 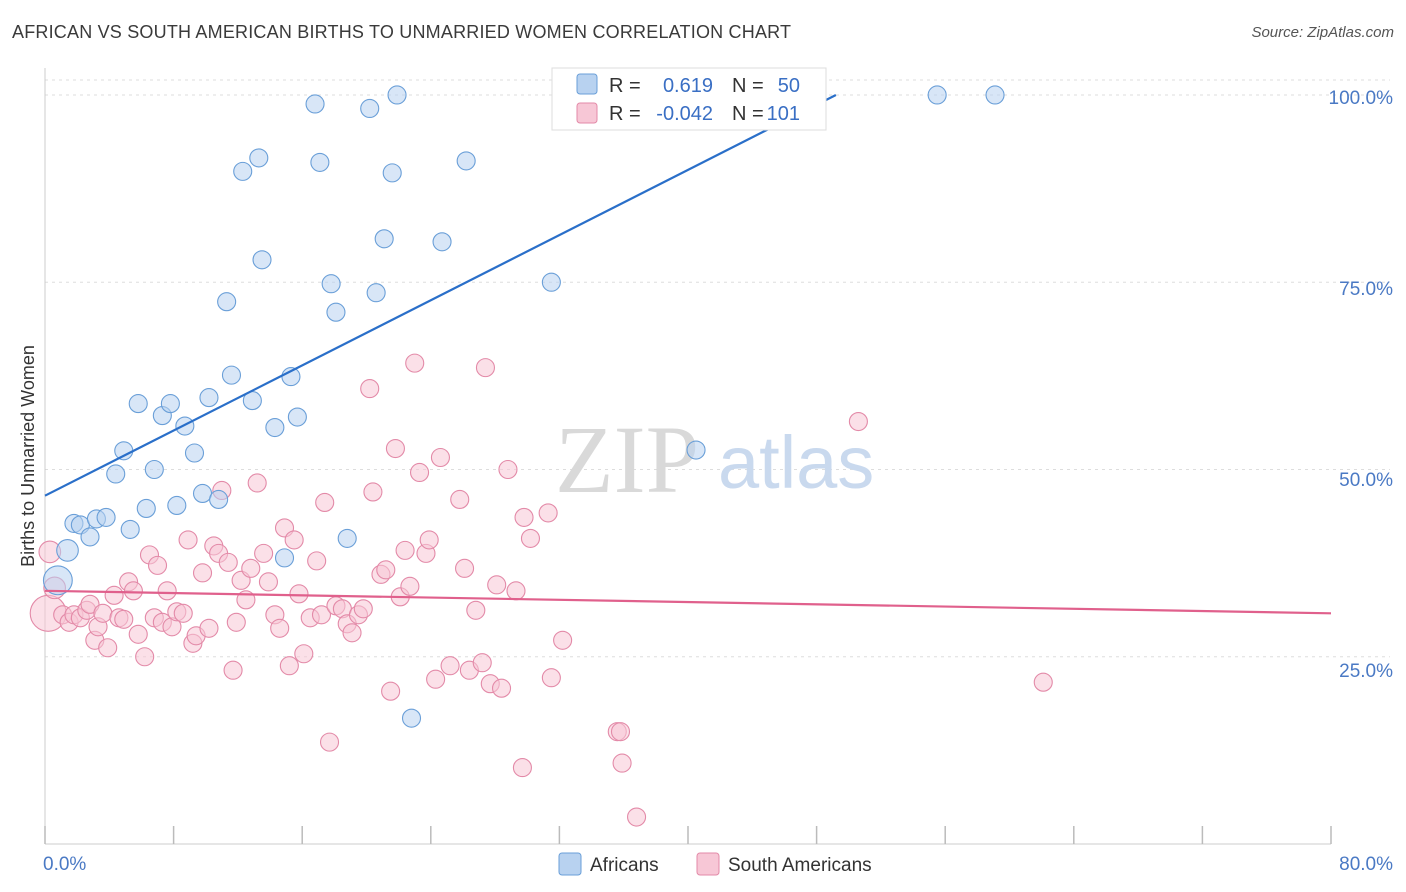 I want to click on legend-africans-r-value: 0.619, so click(x=688, y=86).